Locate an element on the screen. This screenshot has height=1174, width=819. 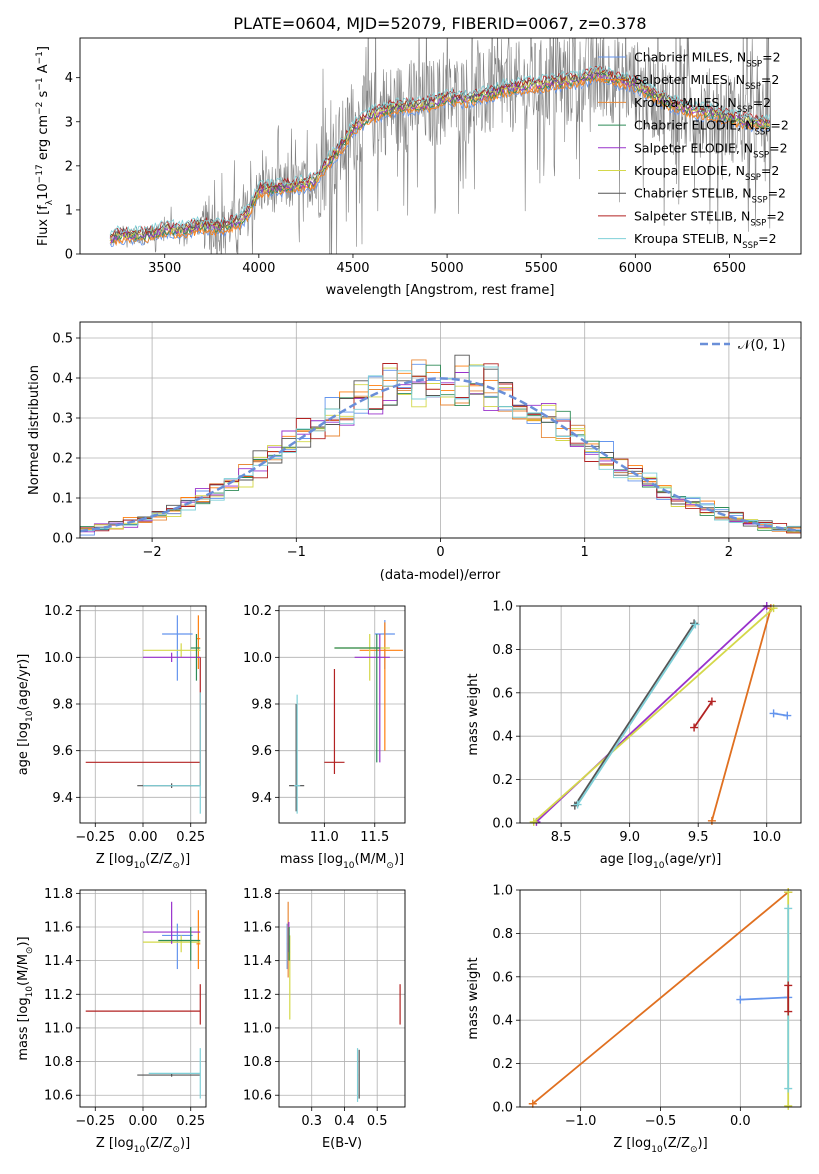
legend-label: Salpeter MILES, NSSP=2 is located at coordinates (706, 82).